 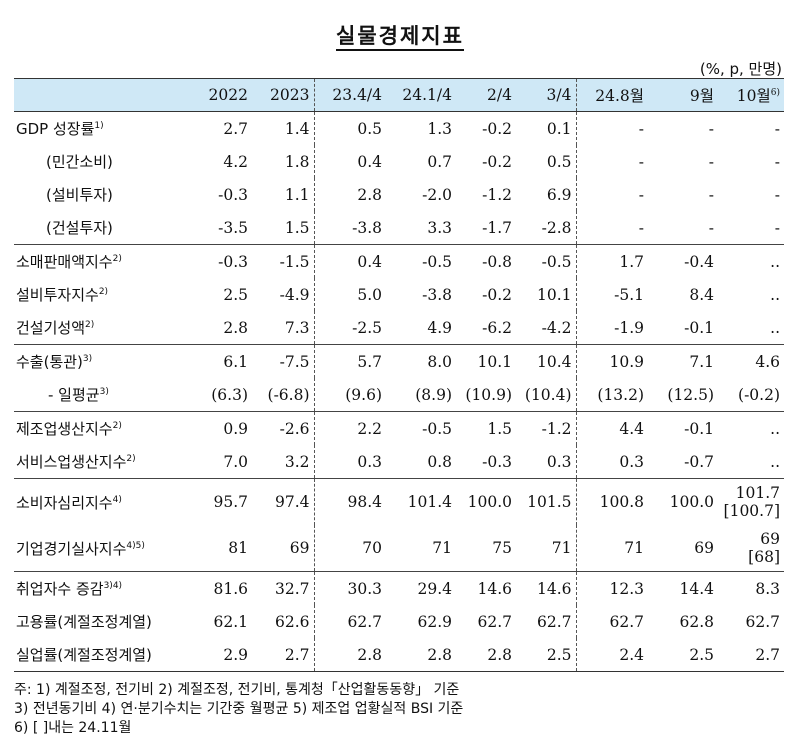 What do you see at coordinates (546, 161) in the screenshot?
I see `value-cell: 0.5` at bounding box center [546, 161].